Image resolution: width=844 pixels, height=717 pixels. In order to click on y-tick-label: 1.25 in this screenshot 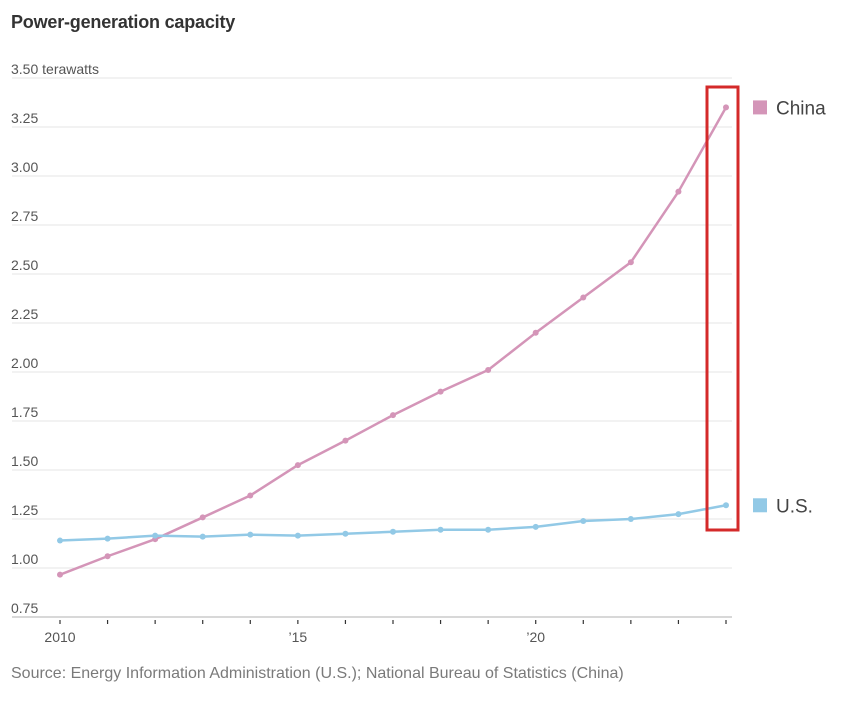, I will do `click(24, 510)`.